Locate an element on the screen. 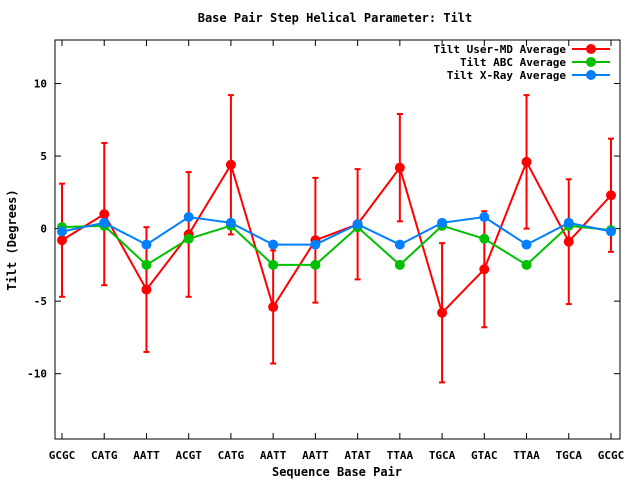  x-tick-label: ATAT is located at coordinates (357, 455).